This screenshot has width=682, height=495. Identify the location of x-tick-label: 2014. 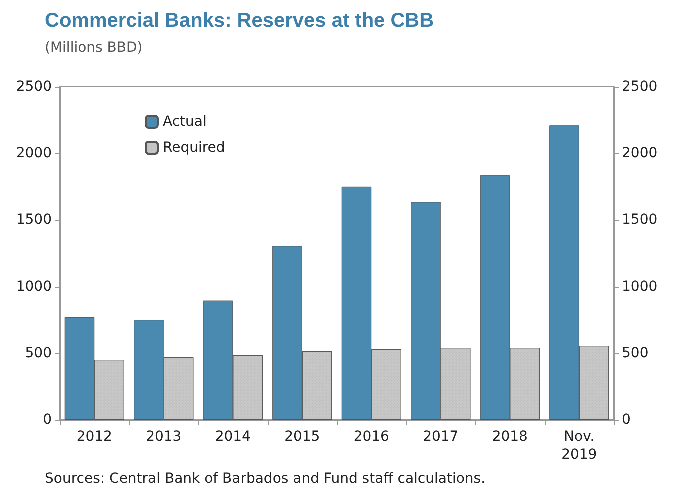
(233, 437).